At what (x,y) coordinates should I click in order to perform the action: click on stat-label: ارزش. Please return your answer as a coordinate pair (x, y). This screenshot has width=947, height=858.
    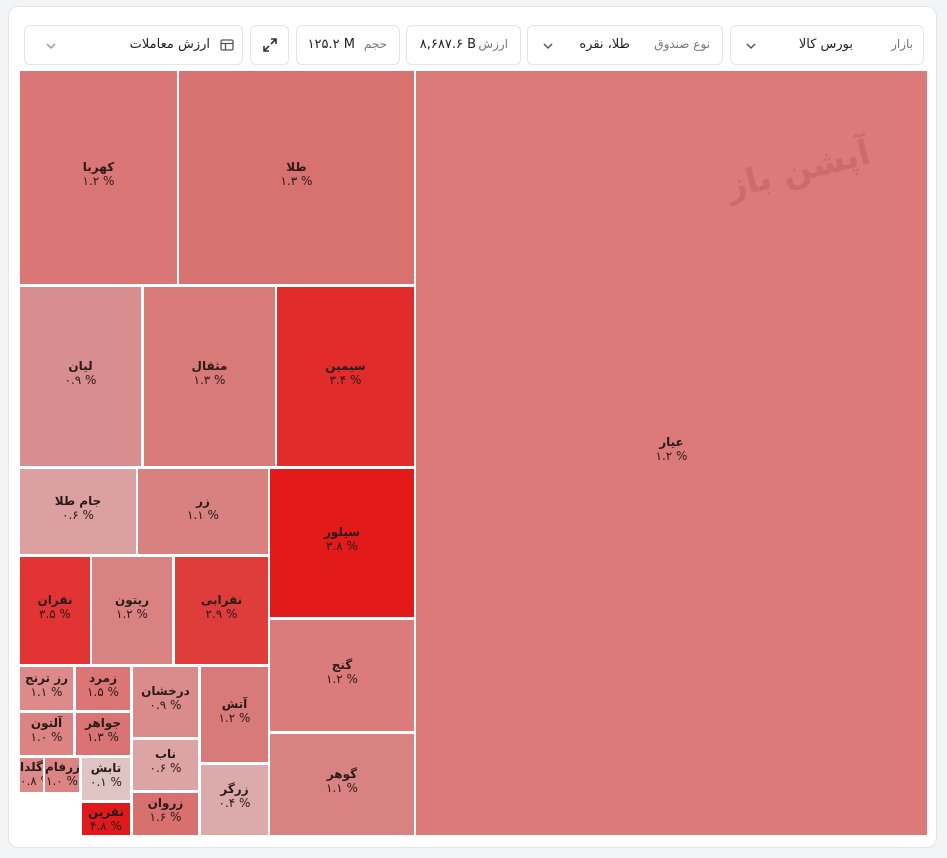
    Looking at the image, I should click on (493, 44).